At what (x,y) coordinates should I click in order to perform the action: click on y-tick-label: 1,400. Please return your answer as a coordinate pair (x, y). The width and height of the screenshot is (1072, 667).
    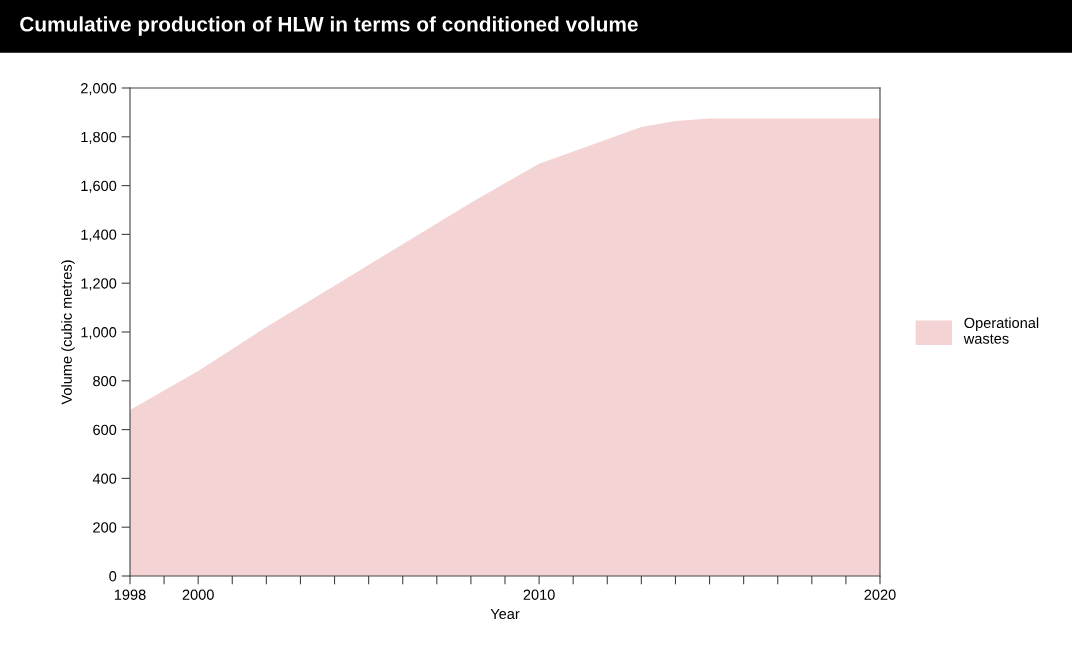
    Looking at the image, I should click on (99, 235).